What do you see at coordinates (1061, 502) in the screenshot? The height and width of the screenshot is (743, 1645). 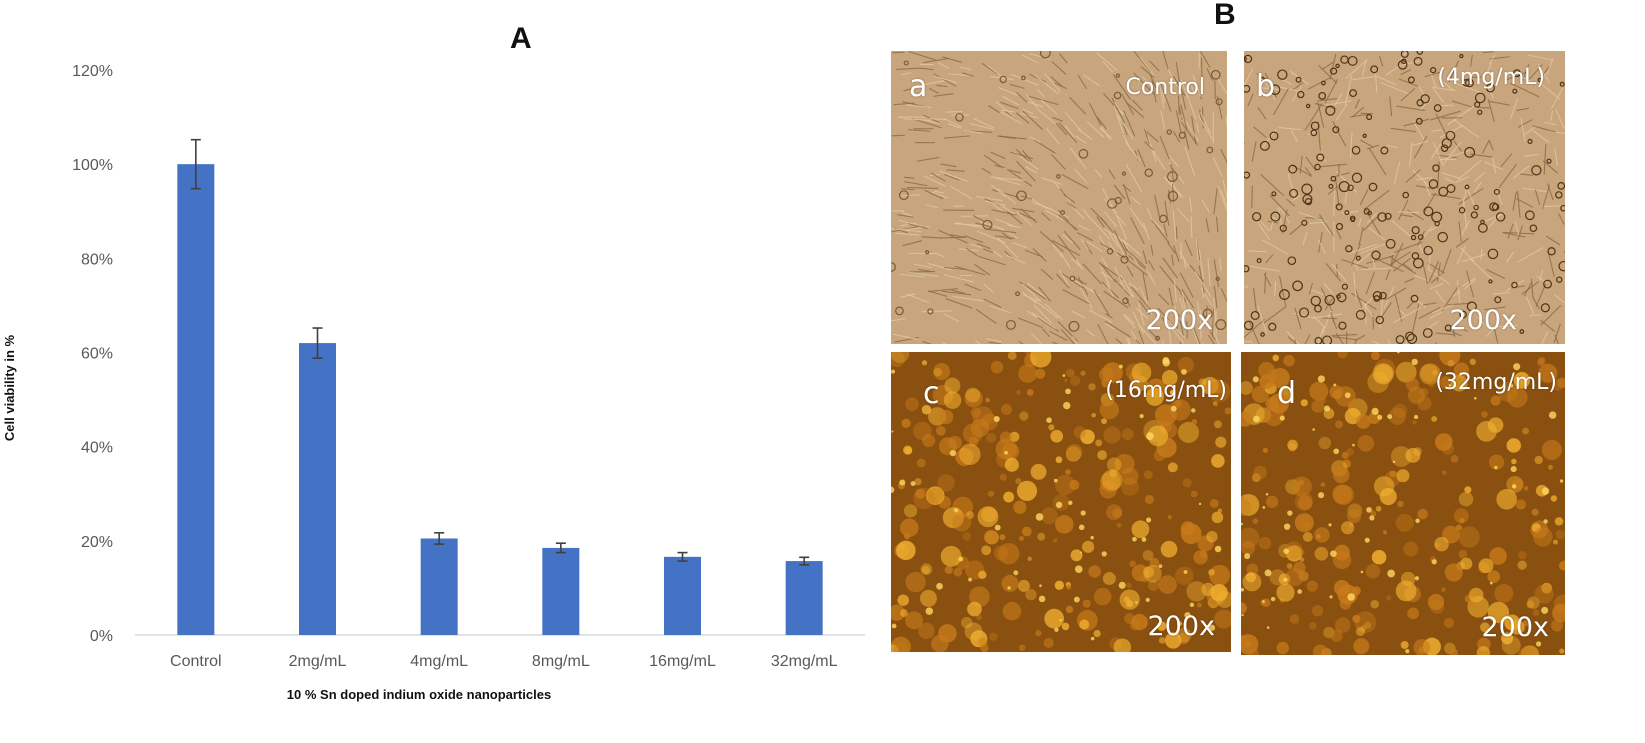 I see `micrograph-16mg-image` at bounding box center [1061, 502].